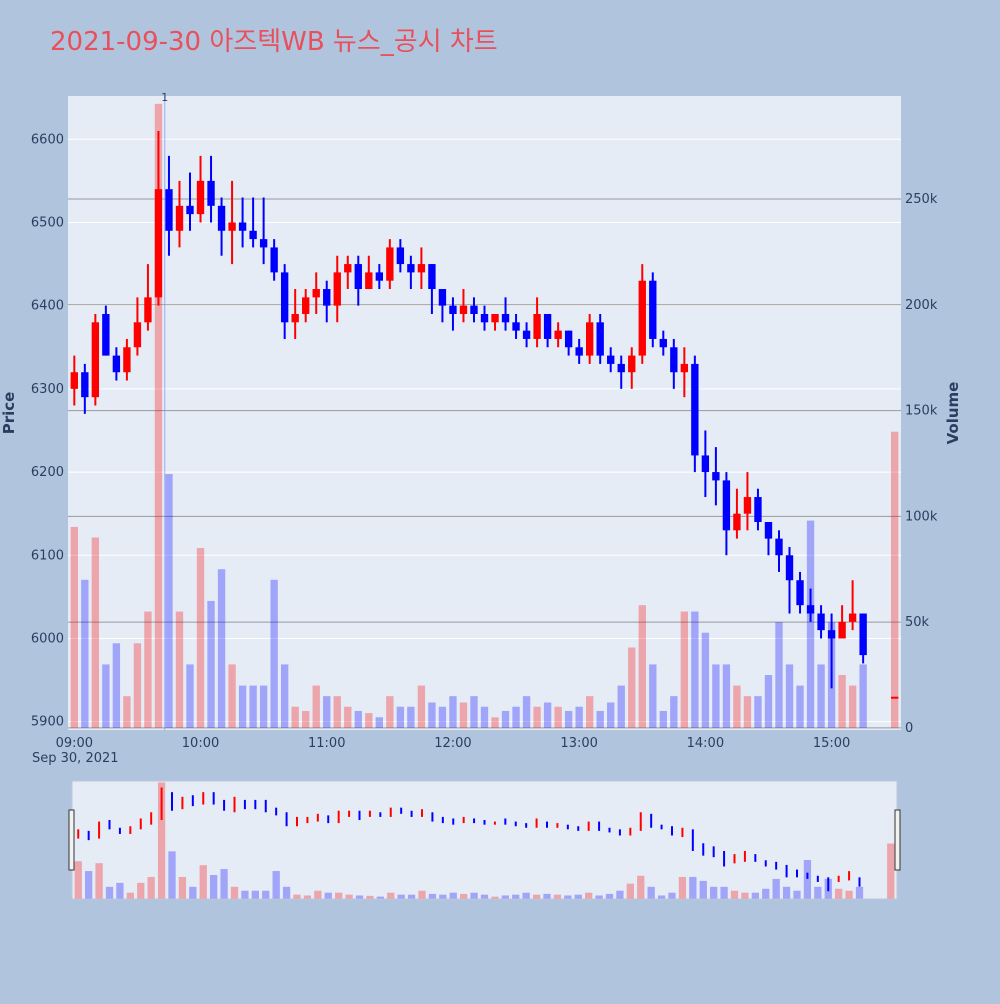 The width and height of the screenshot is (1000, 1004). Describe the element at coordinates (909, 728) in the screenshot. I see `y2-tick-label: 0` at that location.